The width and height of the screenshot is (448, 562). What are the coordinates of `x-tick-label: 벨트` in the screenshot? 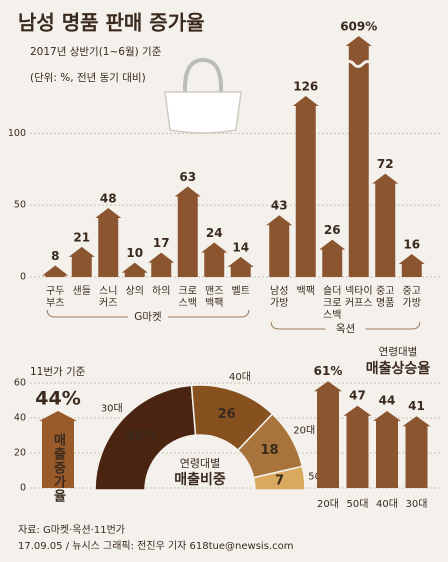 It's located at (241, 291).